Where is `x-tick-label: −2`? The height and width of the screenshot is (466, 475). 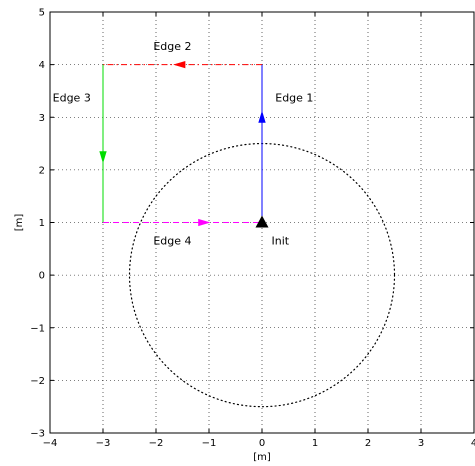
x-tick-label: −2 is located at coordinates (156, 443).